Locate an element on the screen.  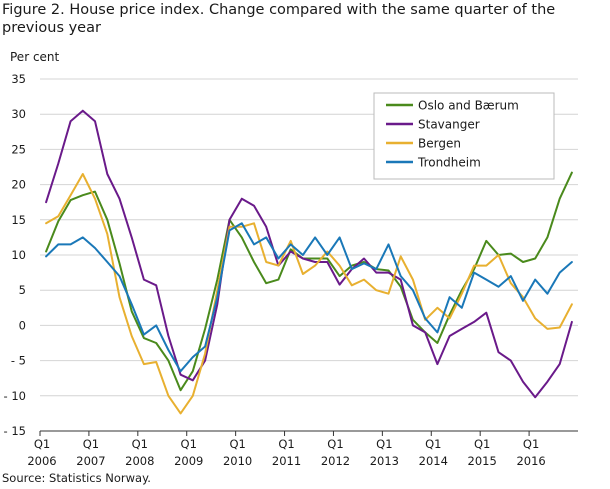
legend-box is located at coordinates (464, 136).